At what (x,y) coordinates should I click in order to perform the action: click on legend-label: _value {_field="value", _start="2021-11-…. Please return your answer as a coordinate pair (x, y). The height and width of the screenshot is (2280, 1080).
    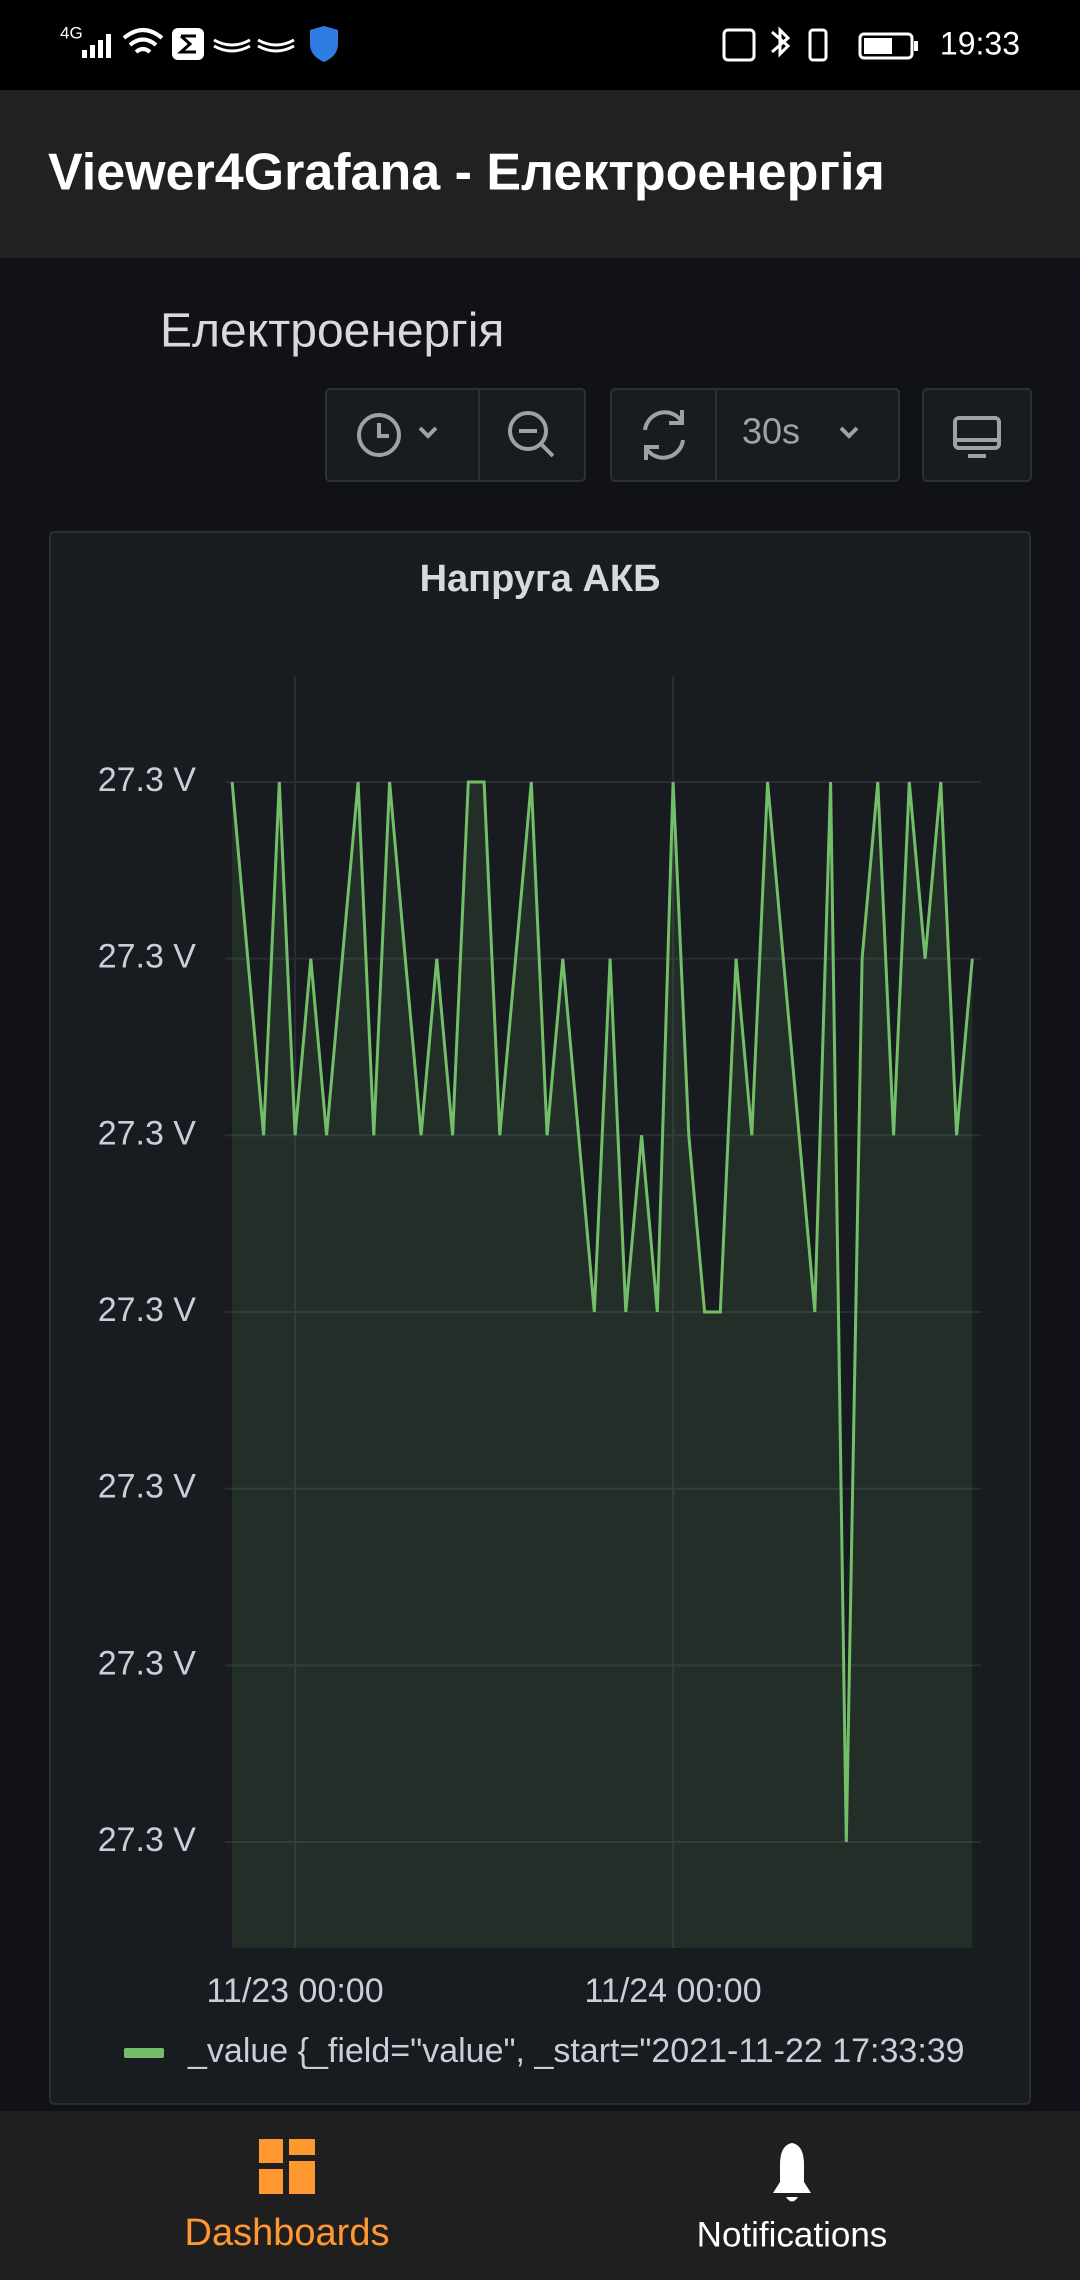
    Looking at the image, I should click on (576, 2051).